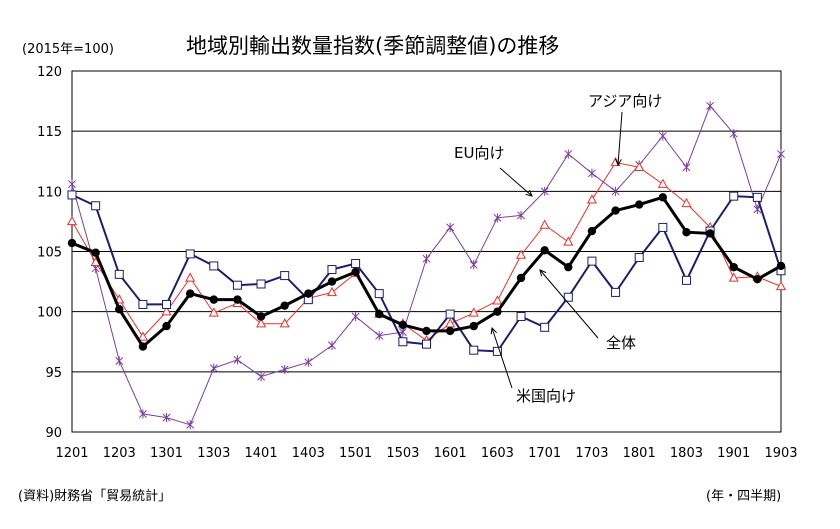 The height and width of the screenshot is (529, 840). What do you see at coordinates (515, 181) in the screenshot?
I see `annotation-arrow-eu` at bounding box center [515, 181].